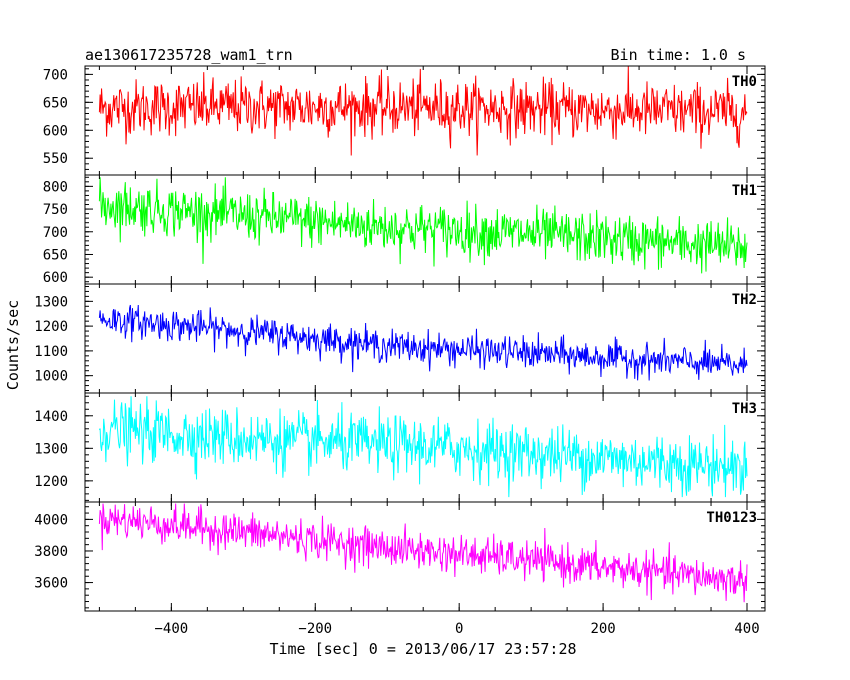 The width and height of the screenshot is (850, 680). What do you see at coordinates (678, 55) in the screenshot?
I see `bin-time-label: Bin time: 1.0 s` at bounding box center [678, 55].